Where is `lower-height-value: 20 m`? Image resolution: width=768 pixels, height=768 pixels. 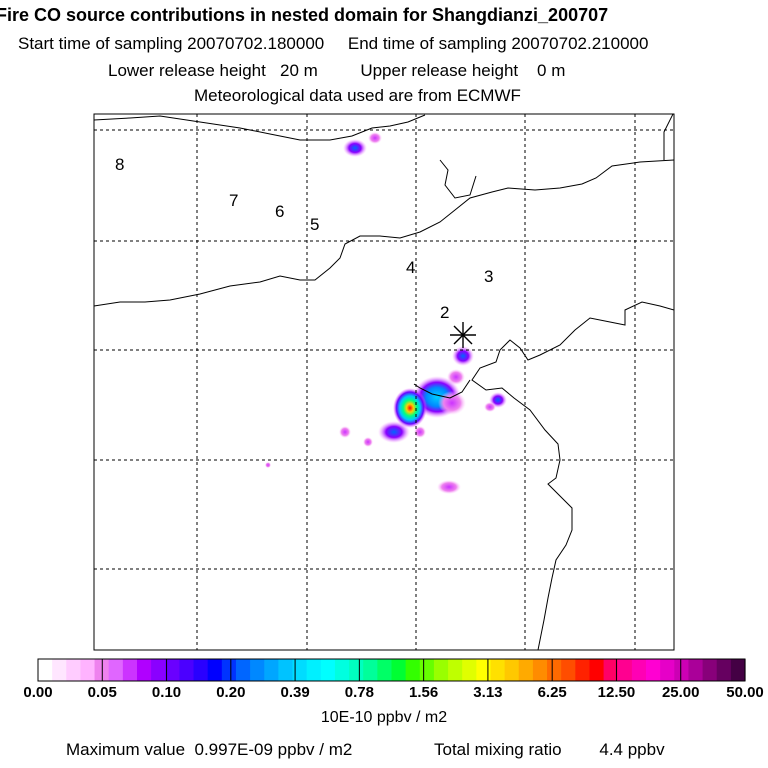
lower-height-value: 20 m is located at coordinates (299, 70).